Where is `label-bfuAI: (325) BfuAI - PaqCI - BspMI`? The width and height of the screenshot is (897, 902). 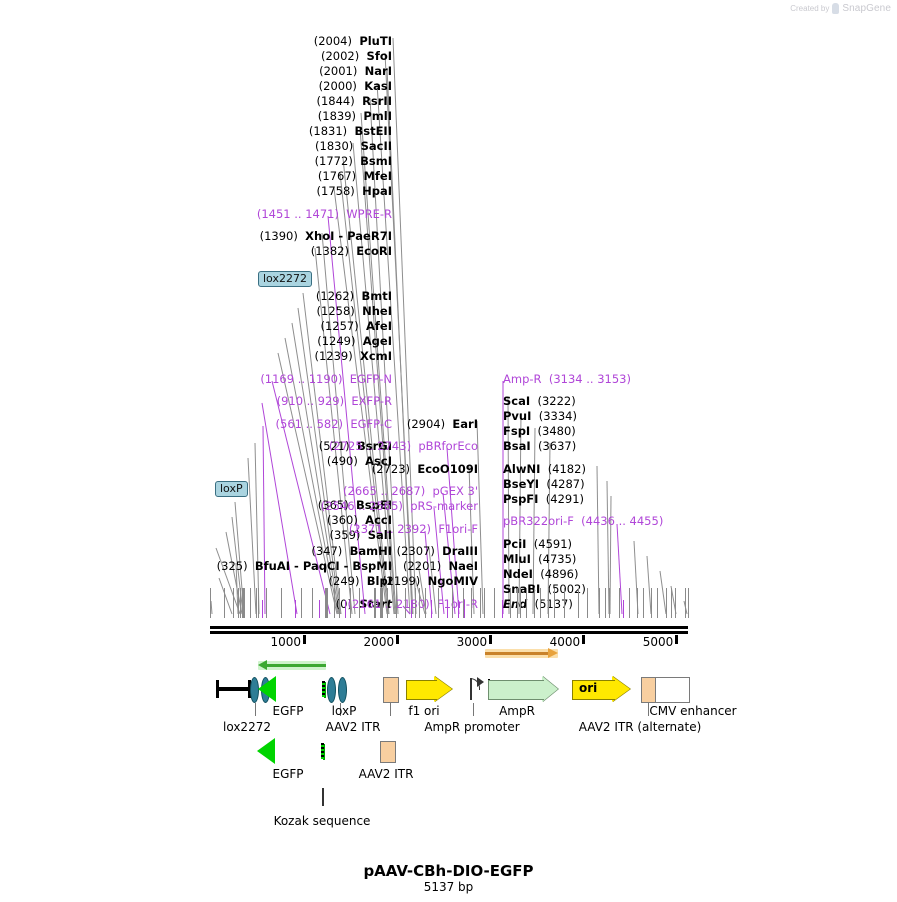 label-bfuAI: (325) BfuAI - PaqCI - BspMI is located at coordinates (304, 566).